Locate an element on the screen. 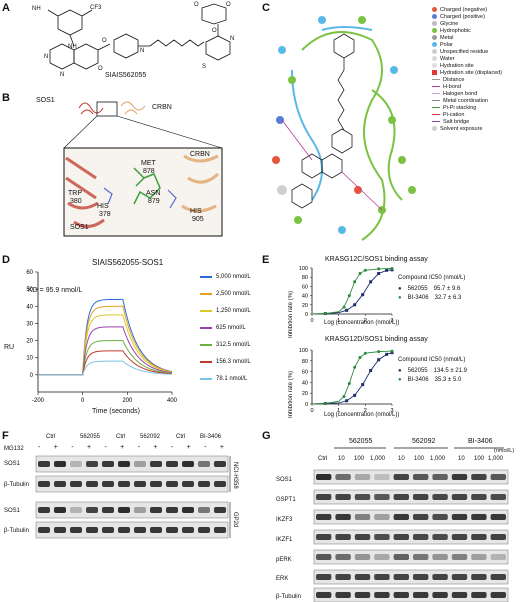  residue-asn-num: 879 is located at coordinates (154, 201).